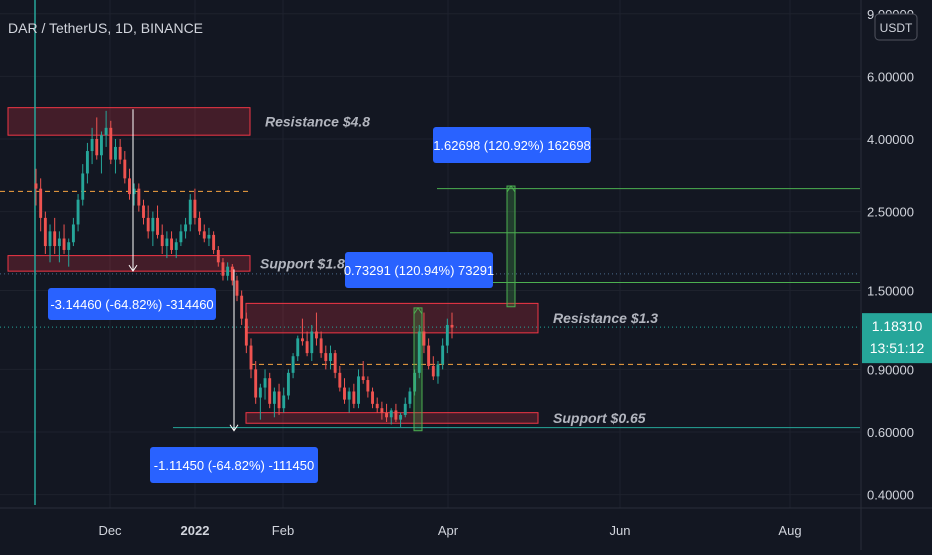  Describe the element at coordinates (890, 432) in the screenshot. I see `y-tick-label: 0.60000` at that location.